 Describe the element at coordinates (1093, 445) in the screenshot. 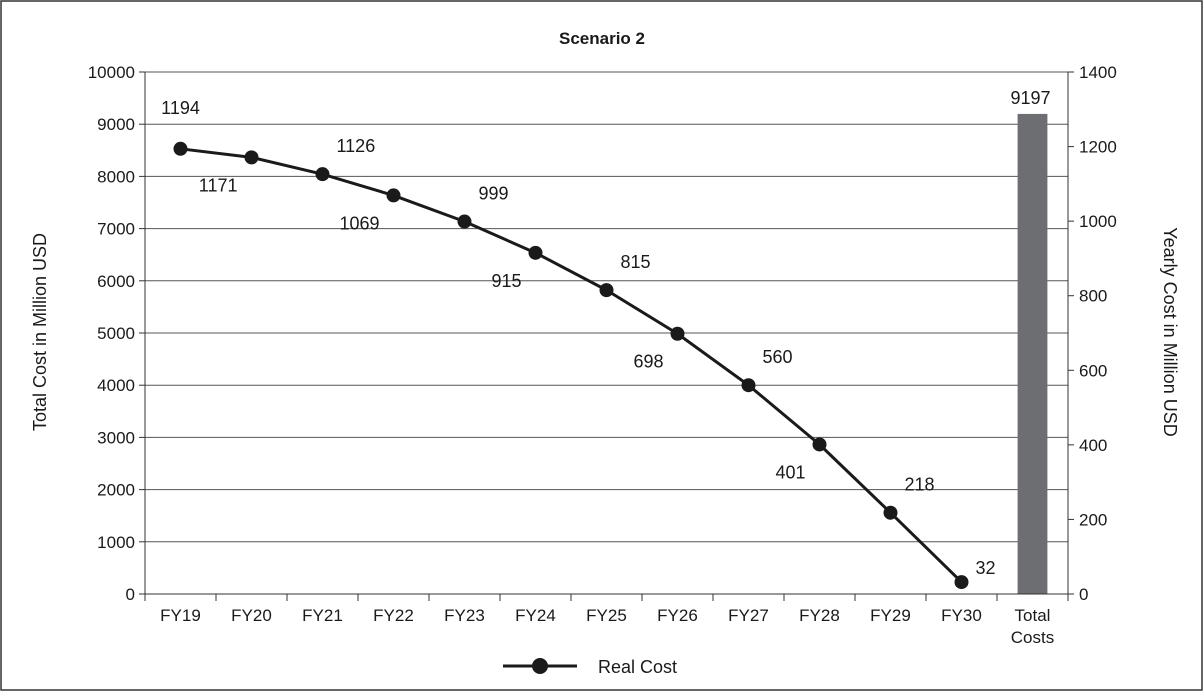

I see `y-right-tick-label: 400` at that location.